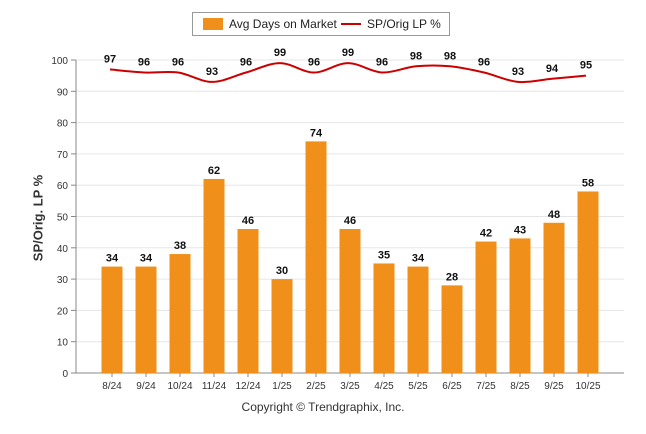  Describe the element at coordinates (63, 92) in the screenshot. I see `y-tick-label: 90` at that location.